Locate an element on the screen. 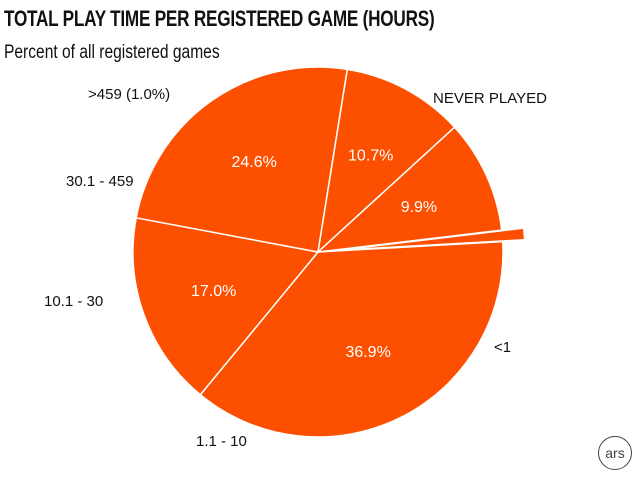 This screenshot has height=478, width=641. slice-value-label-0: 36.9% is located at coordinates (367, 352).